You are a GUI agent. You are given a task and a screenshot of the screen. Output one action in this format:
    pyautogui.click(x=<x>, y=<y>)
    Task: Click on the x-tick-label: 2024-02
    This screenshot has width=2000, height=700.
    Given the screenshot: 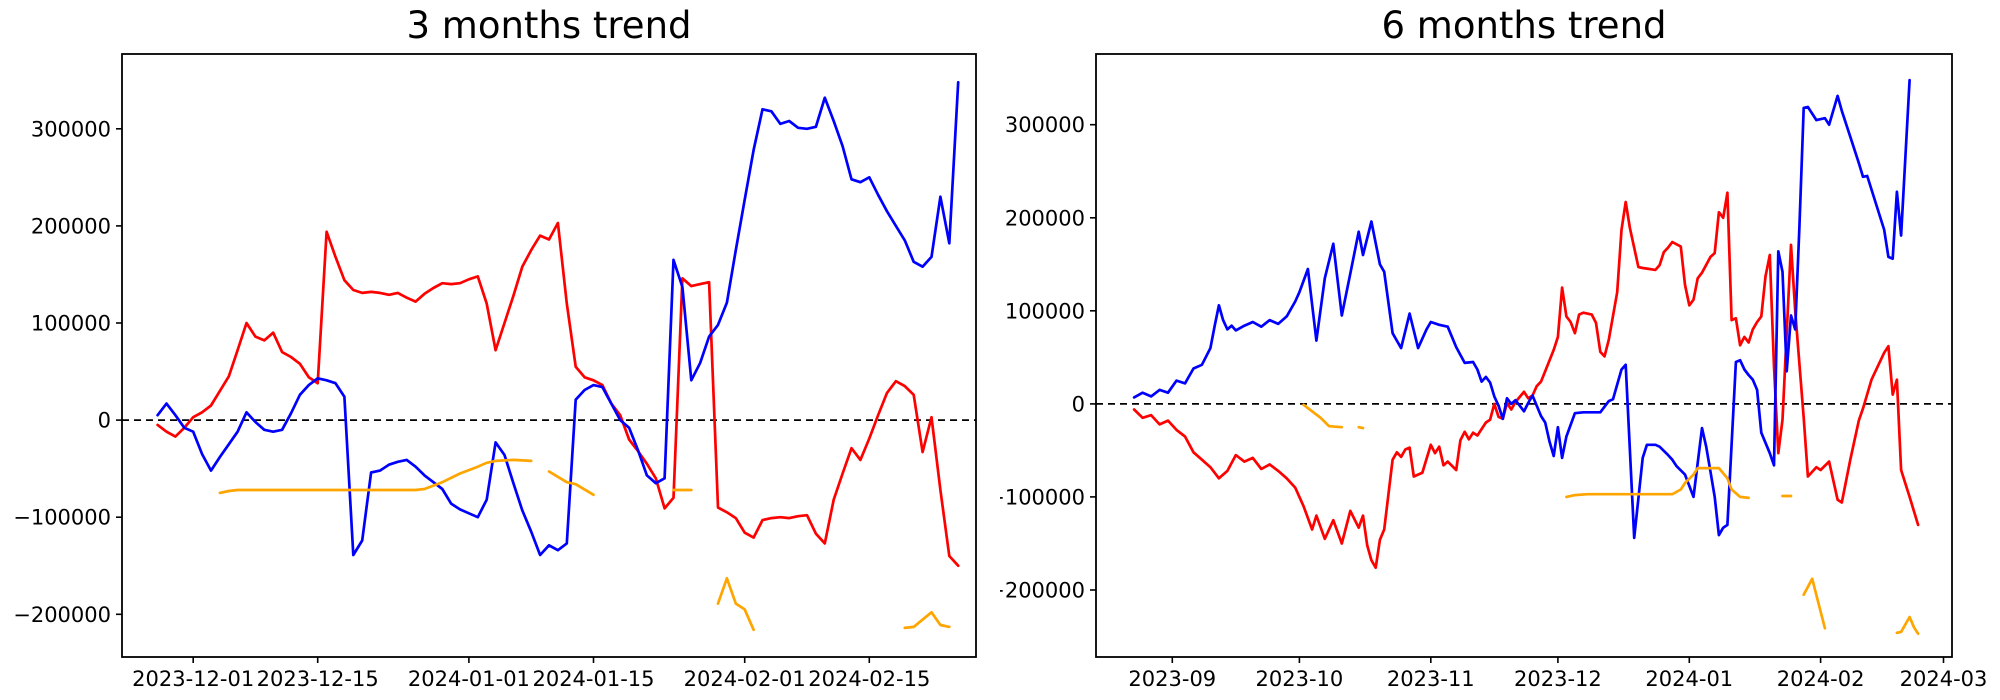 What is the action you would take?
    pyautogui.click(x=1821, y=679)
    